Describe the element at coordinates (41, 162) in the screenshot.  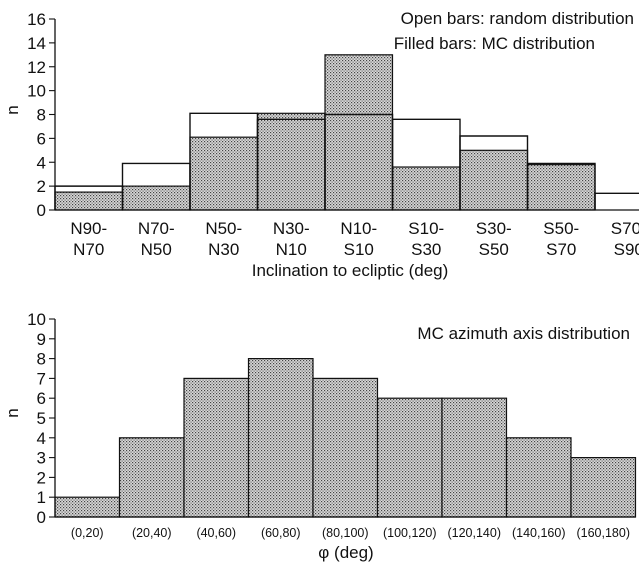
I see `inclination-y-tick-label: 4` at that location.